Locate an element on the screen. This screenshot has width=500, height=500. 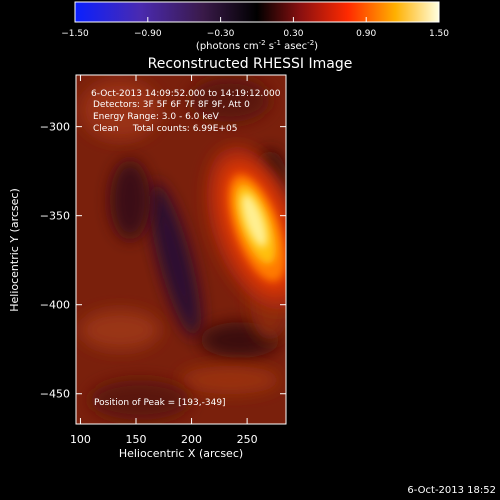
chart-title: Reconstructed RHESSI Image is located at coordinates (250, 64).